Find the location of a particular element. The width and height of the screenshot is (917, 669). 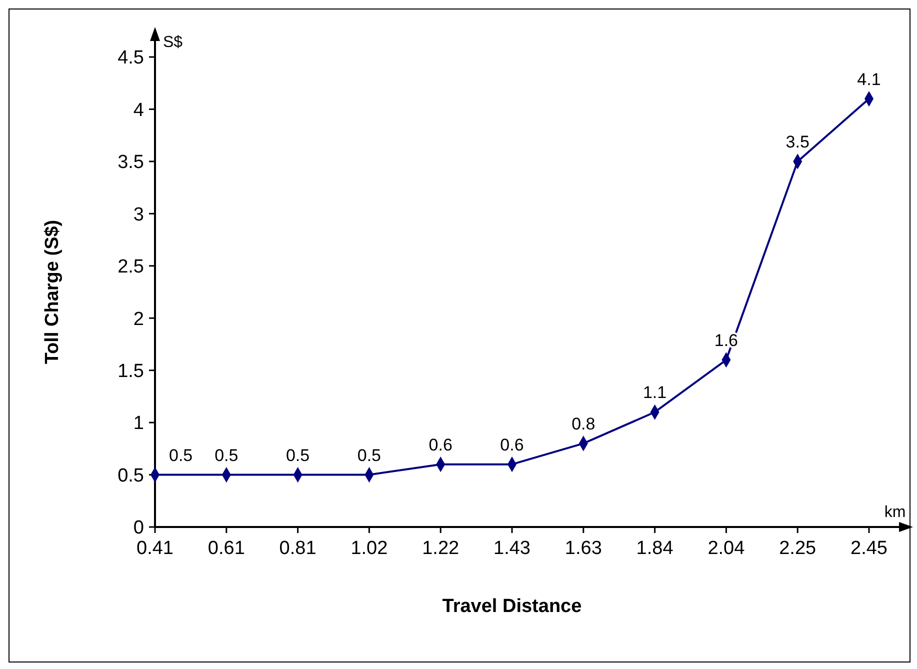

y-tick-label: 1.5 is located at coordinates (131, 371).